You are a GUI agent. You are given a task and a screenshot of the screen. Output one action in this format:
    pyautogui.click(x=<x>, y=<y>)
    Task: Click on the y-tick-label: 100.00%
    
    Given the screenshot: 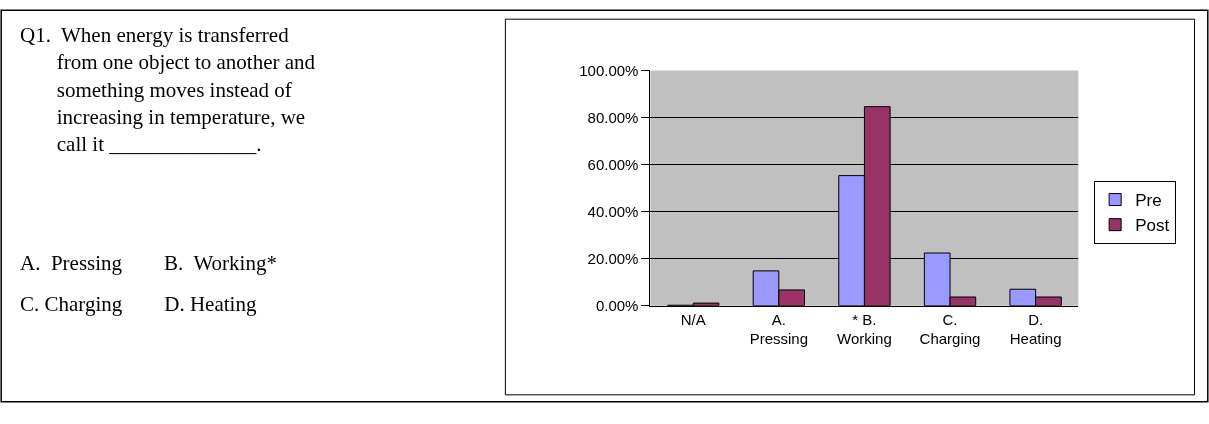 What is the action you would take?
    pyautogui.click(x=609, y=70)
    